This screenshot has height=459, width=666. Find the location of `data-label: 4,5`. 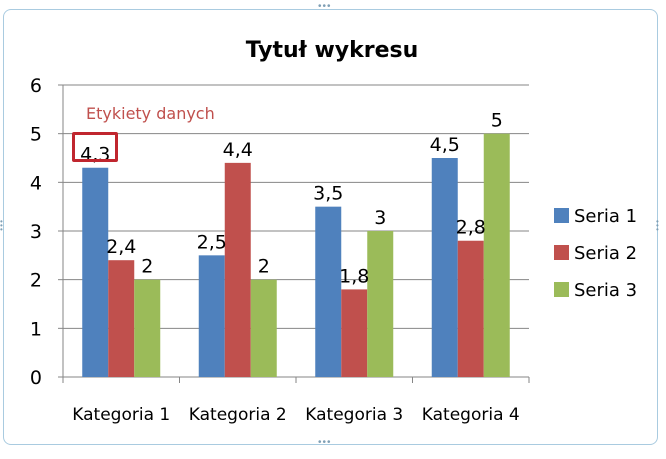

data-label: 4,5 is located at coordinates (445, 145).